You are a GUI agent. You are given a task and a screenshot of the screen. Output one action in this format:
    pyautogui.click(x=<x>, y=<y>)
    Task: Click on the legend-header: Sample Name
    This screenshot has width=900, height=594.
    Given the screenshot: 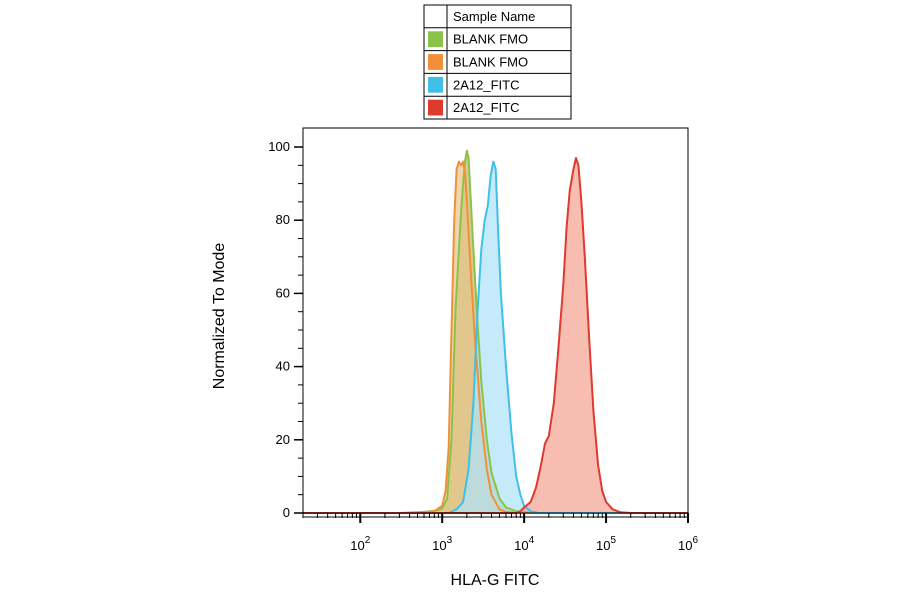 What is the action you would take?
    pyautogui.click(x=494, y=16)
    